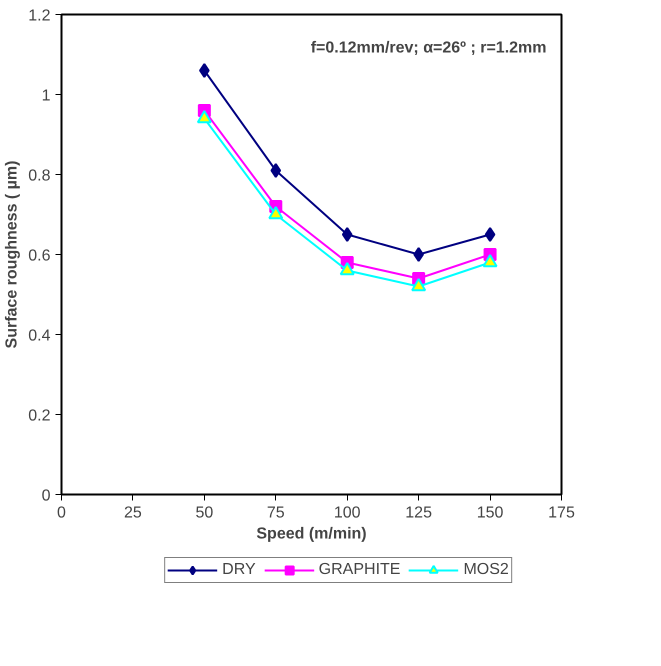 The image size is (661, 666). Describe the element at coordinates (275, 513) in the screenshot. I see `x-tick-label: 75` at that location.